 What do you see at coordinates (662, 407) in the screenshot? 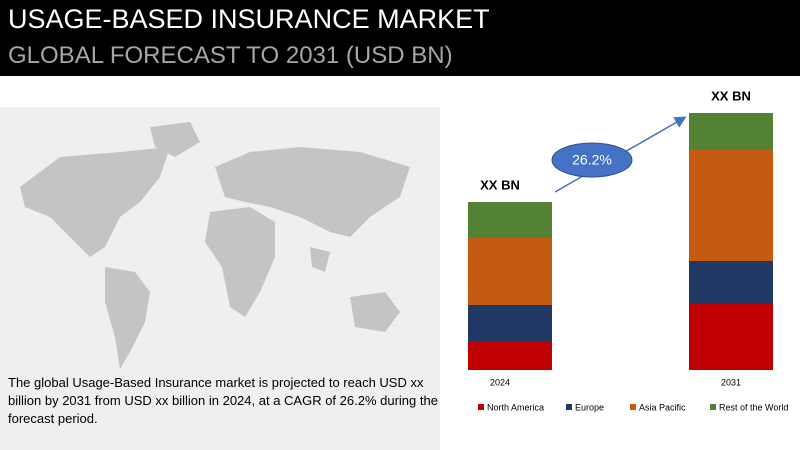
I see `legend-label: Asia Pacific` at bounding box center [662, 407].